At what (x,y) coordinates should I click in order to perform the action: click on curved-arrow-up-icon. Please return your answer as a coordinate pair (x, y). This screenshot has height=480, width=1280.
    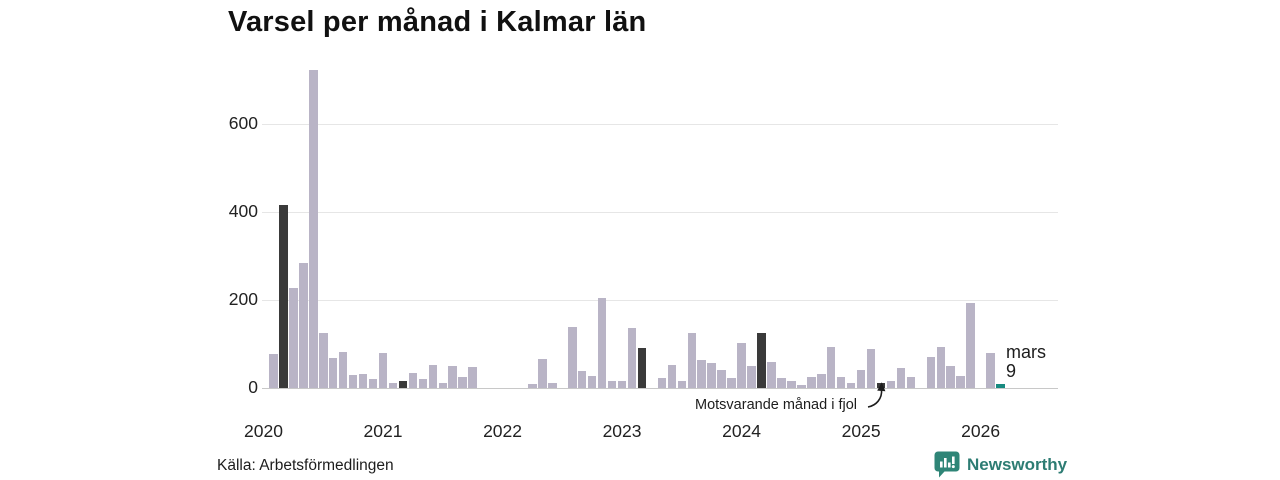
    Looking at the image, I should click on (876, 395).